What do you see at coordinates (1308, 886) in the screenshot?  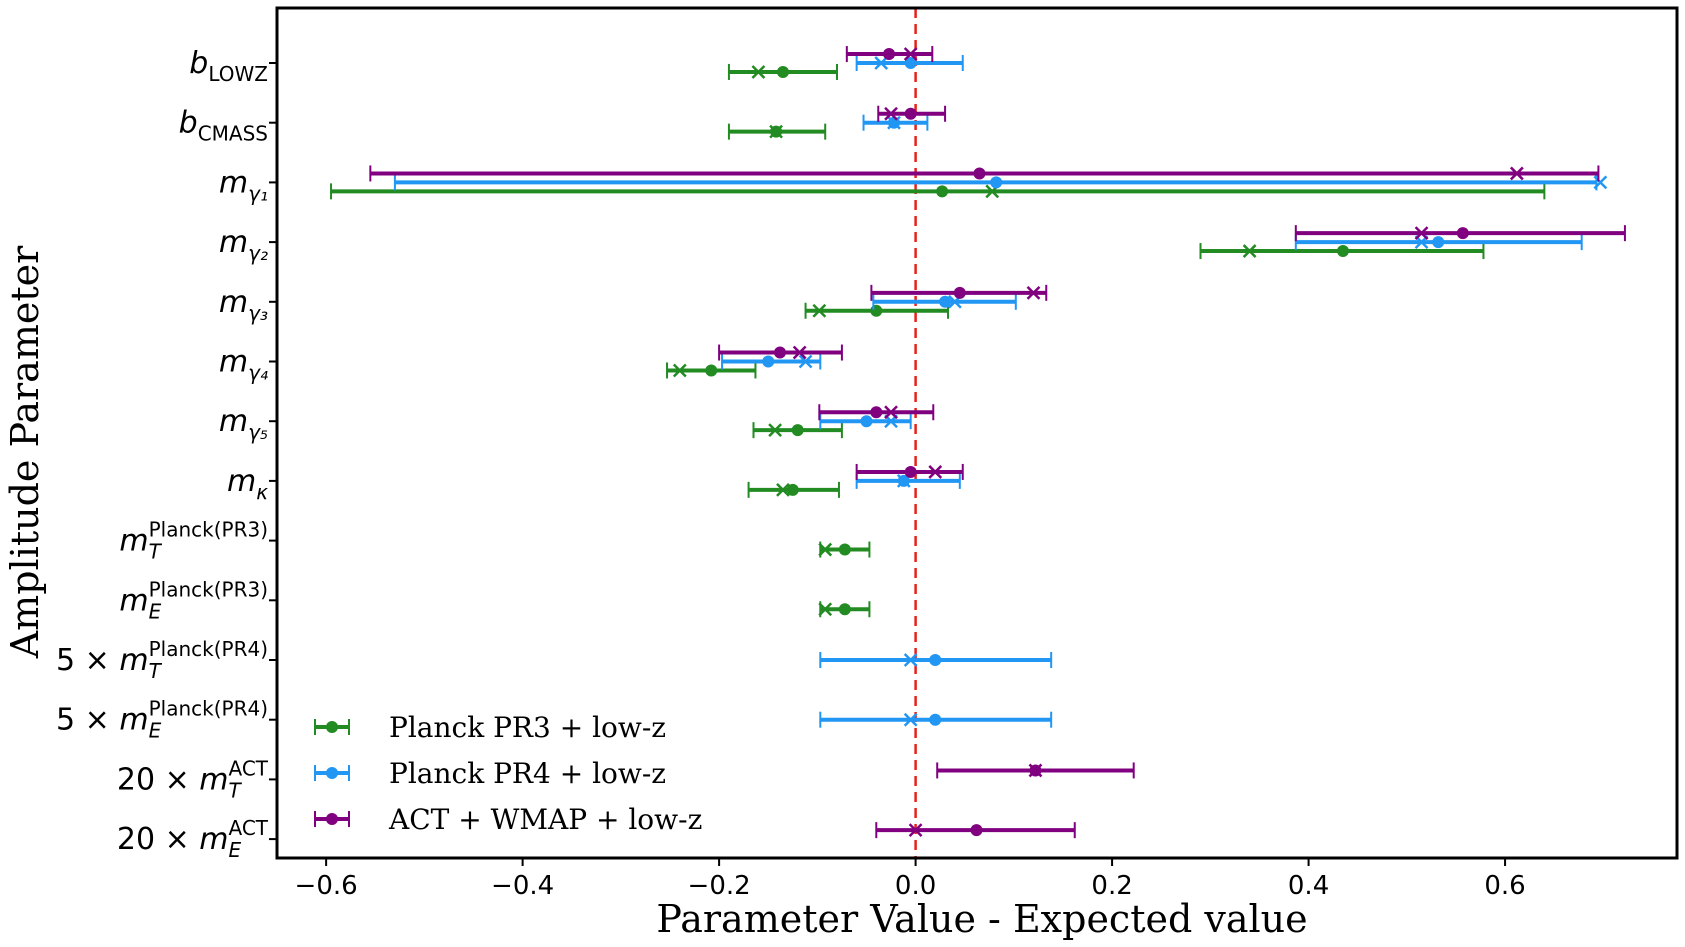 I see `x-tick-label: 0.4` at bounding box center [1308, 886].